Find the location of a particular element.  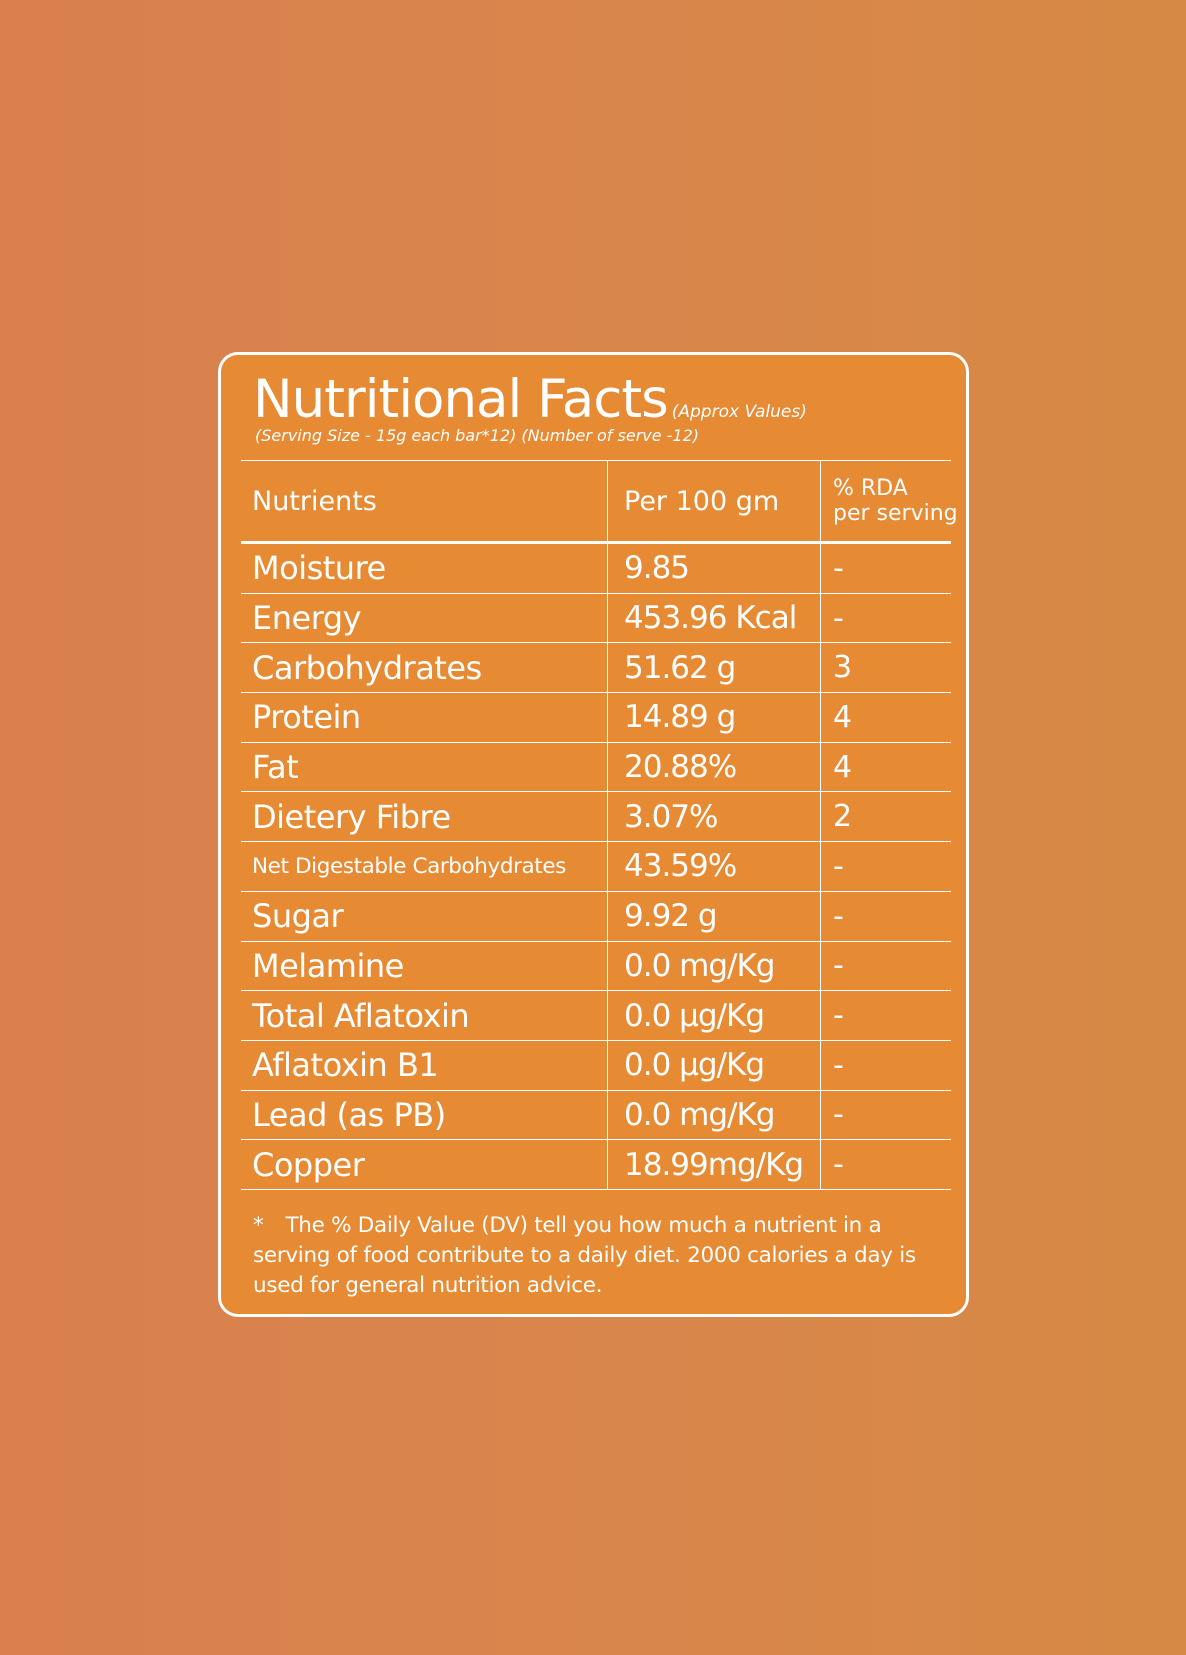

column-header-rda: % RDA per serving is located at coordinates (889, 501).